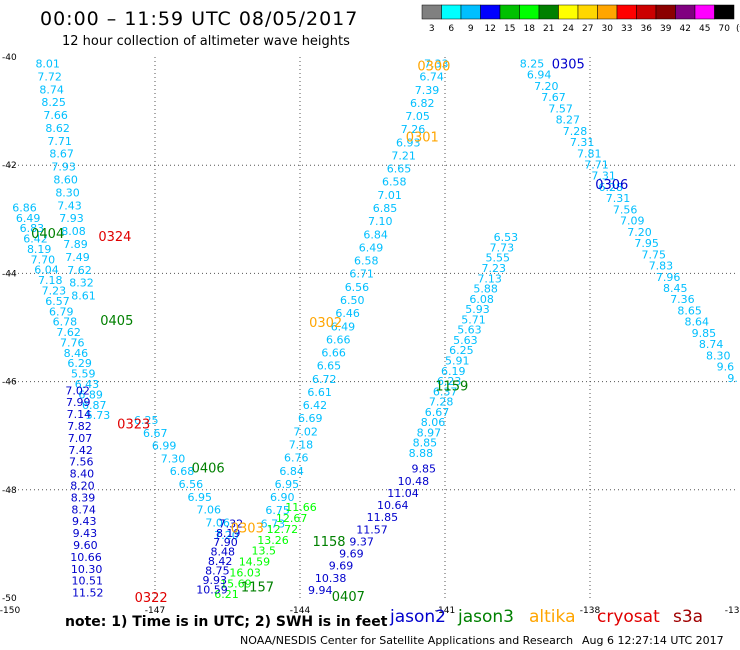  Describe the element at coordinates (422, 103) in the screenshot. I see `swh-point: 6.82` at that location.